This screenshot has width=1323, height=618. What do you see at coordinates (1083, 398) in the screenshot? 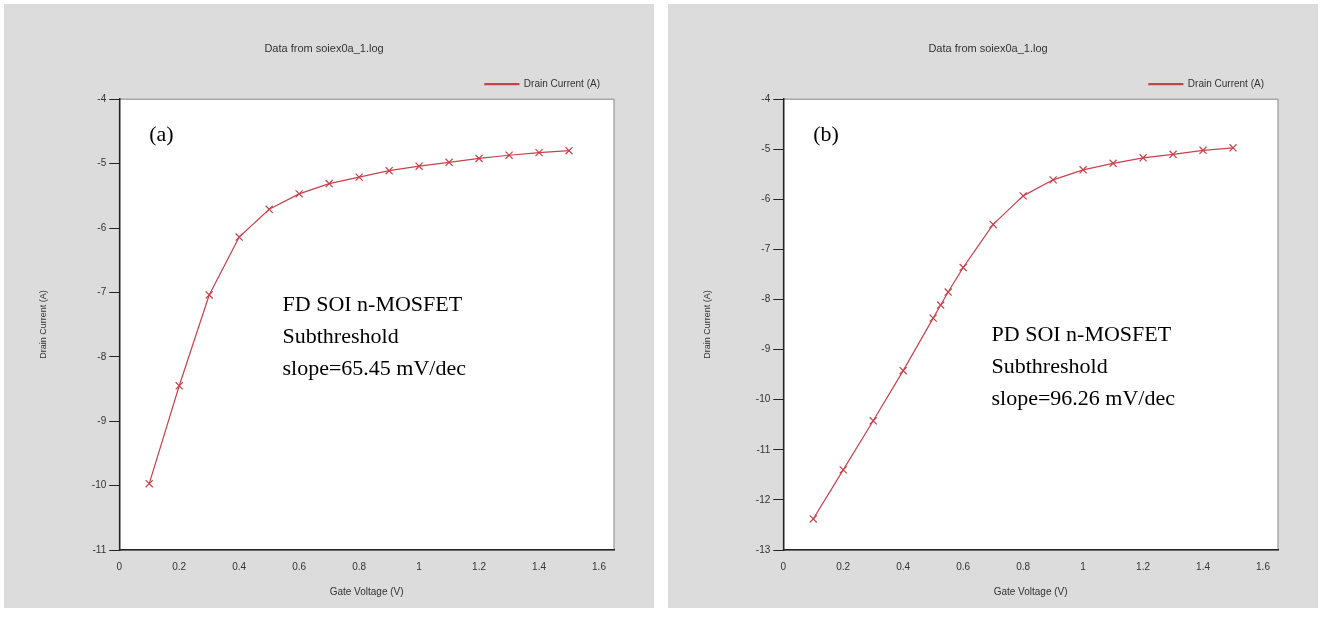
I see `annotation: slope=96.26 mV/dec` at bounding box center [1083, 398].